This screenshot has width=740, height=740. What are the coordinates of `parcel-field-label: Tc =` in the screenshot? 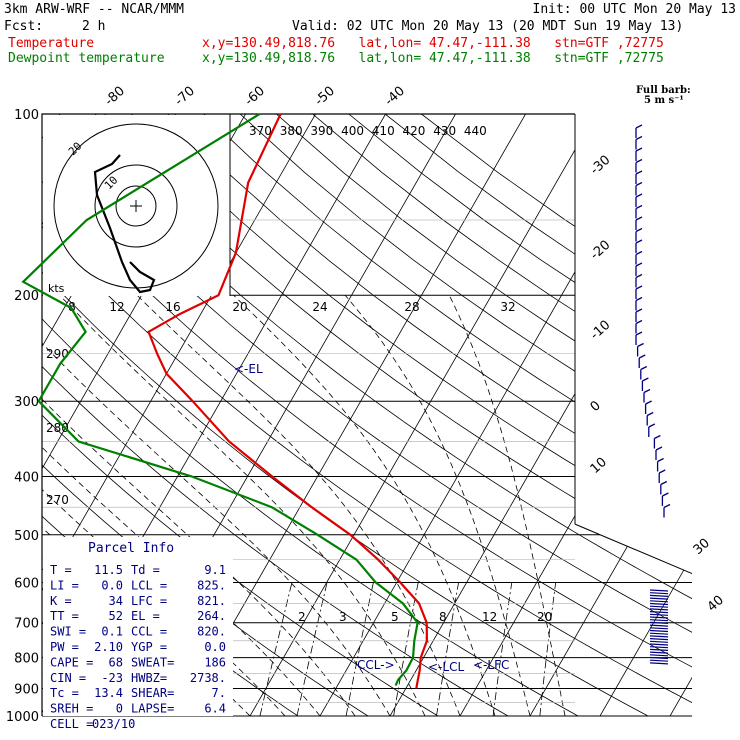 It's located at (64, 693).